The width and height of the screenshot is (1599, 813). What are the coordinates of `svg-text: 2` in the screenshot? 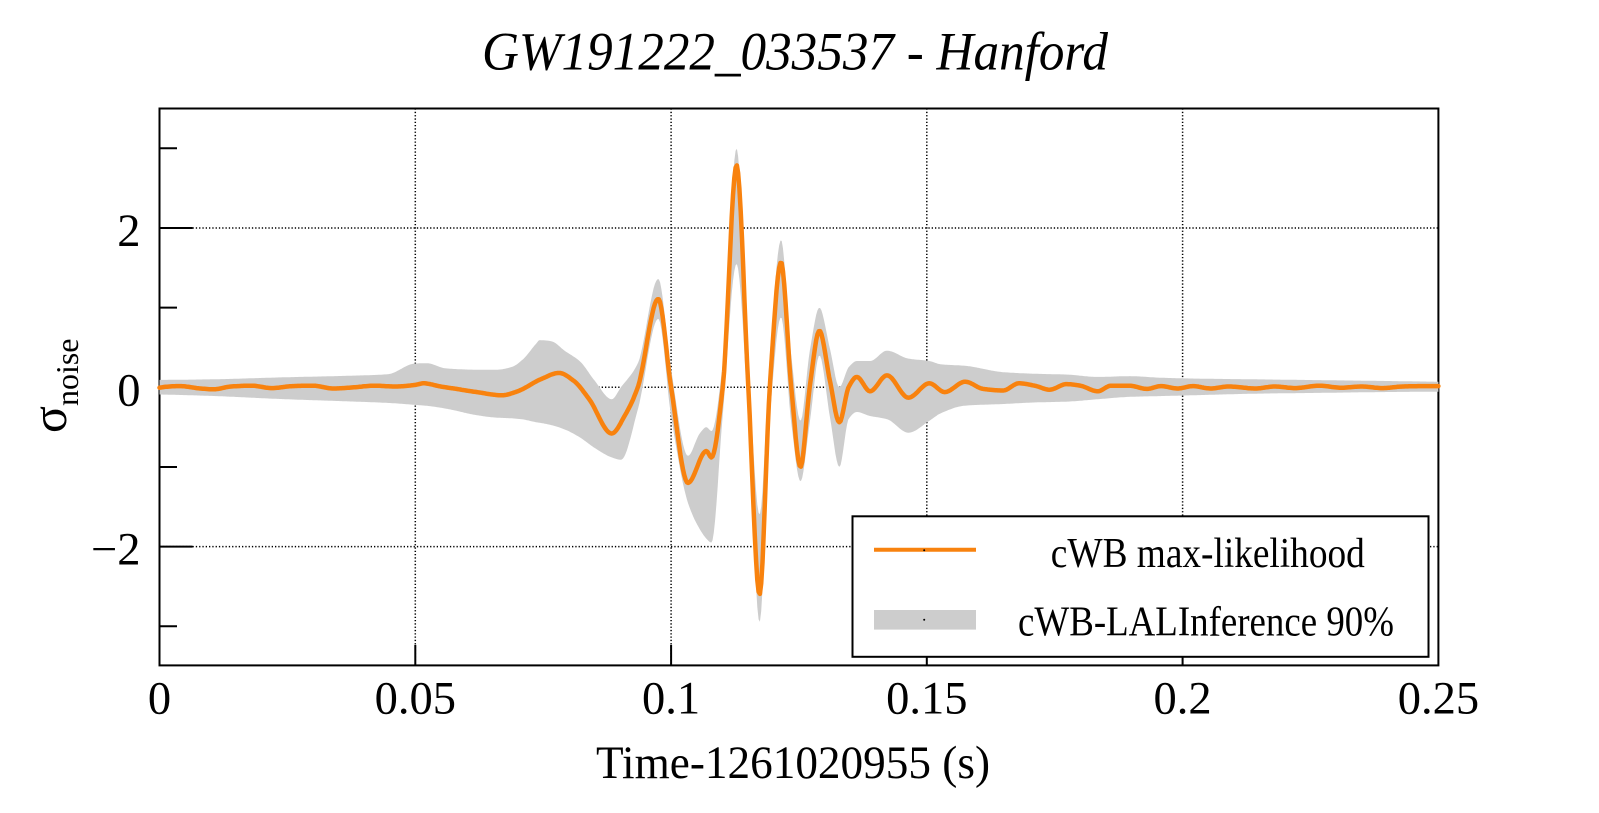 It's located at (128, 231).